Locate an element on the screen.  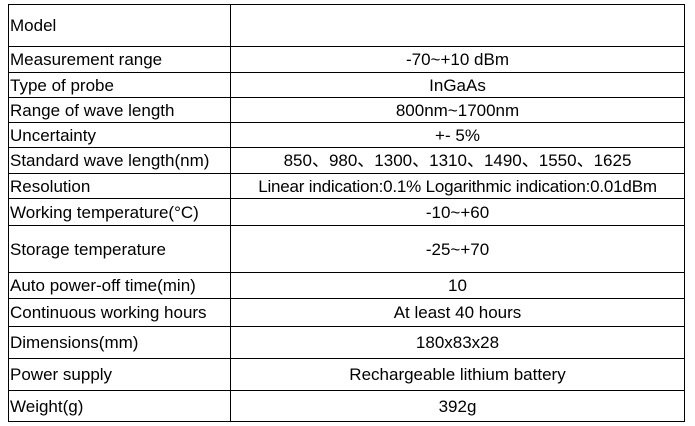
spec-value: 10 is located at coordinates (457, 285).